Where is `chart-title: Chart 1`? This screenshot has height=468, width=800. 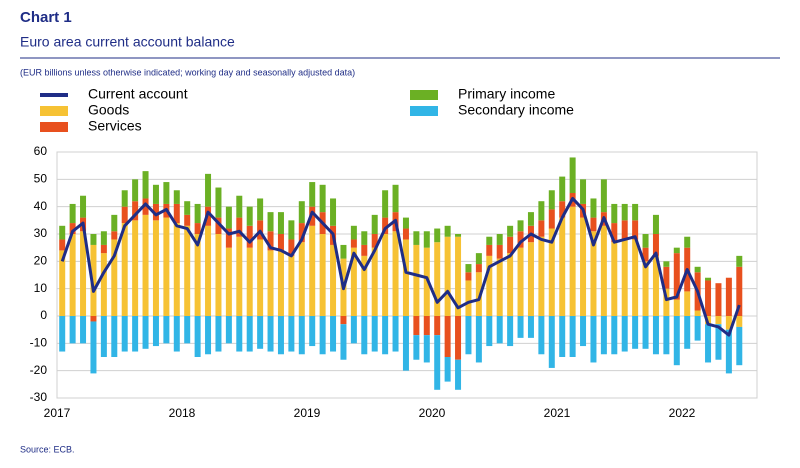 chart-title: Chart 1 is located at coordinates (46, 17).